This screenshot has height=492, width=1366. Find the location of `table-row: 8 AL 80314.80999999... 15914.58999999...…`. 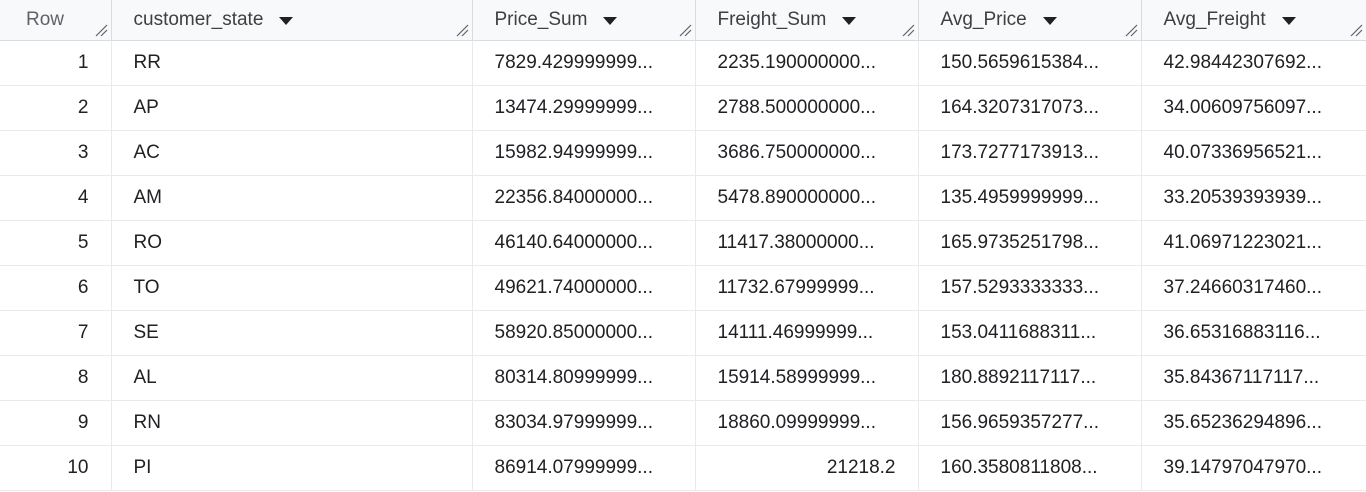

table-row: 8 AL 80314.80999999... 15914.58999999...… is located at coordinates (683, 378).